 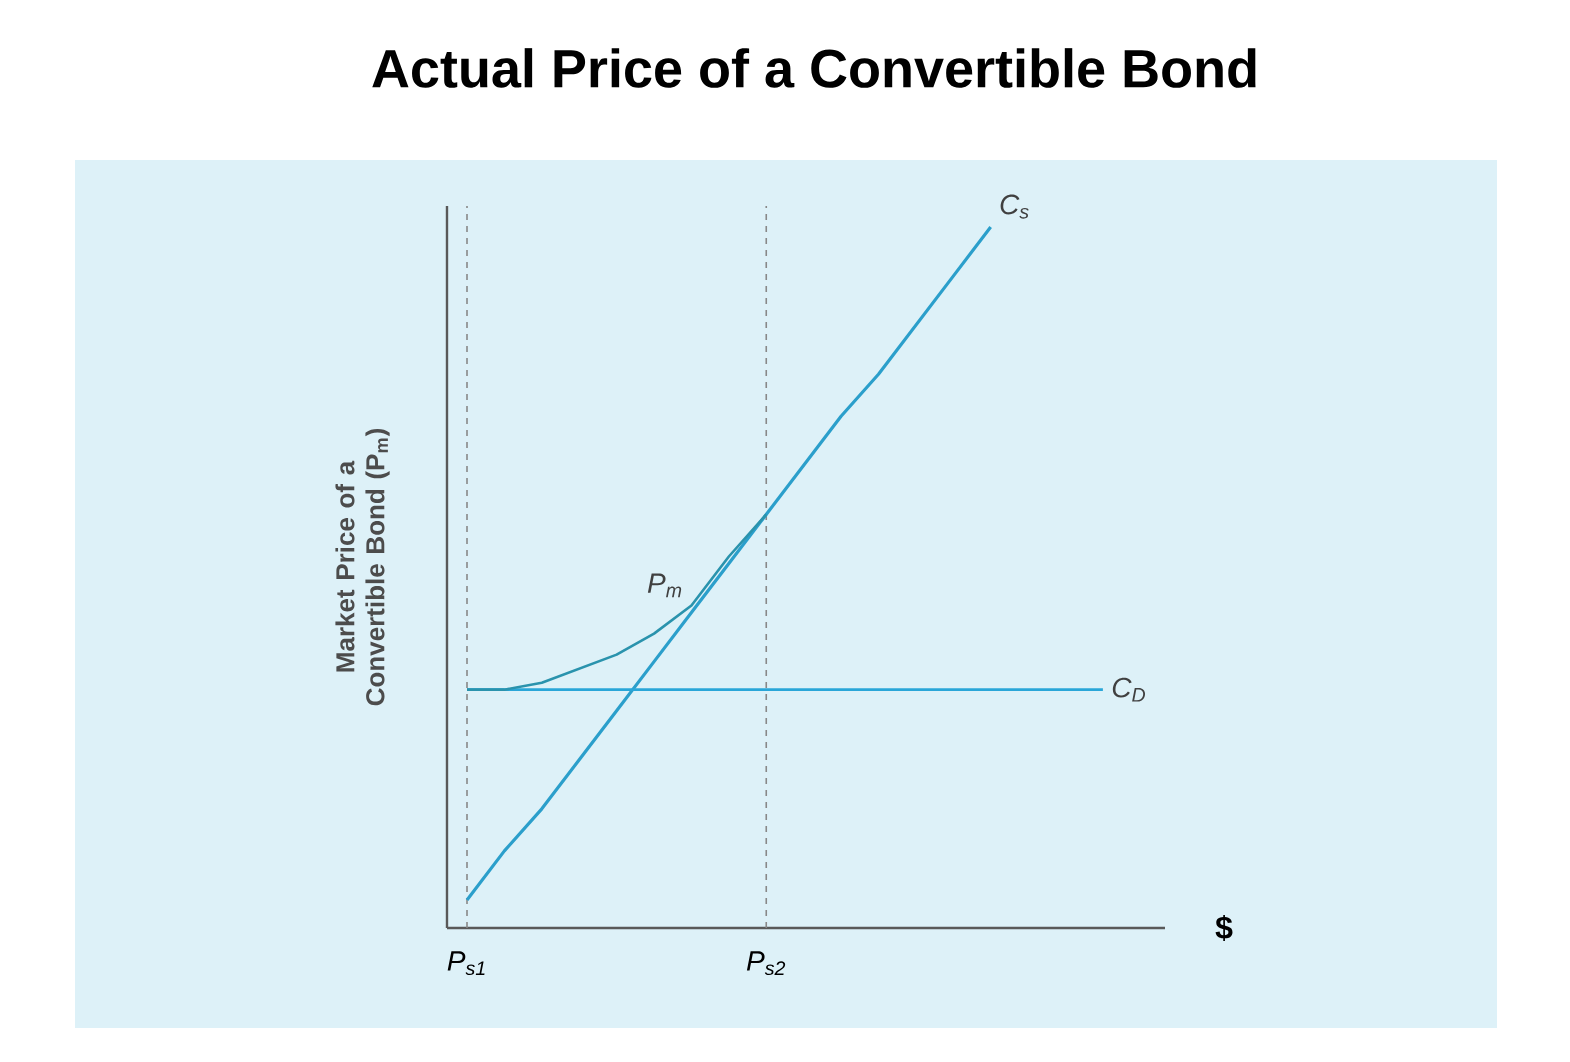 I want to click on chart-title: Actual Price of a Convertible Bond, so click(x=814, y=68).